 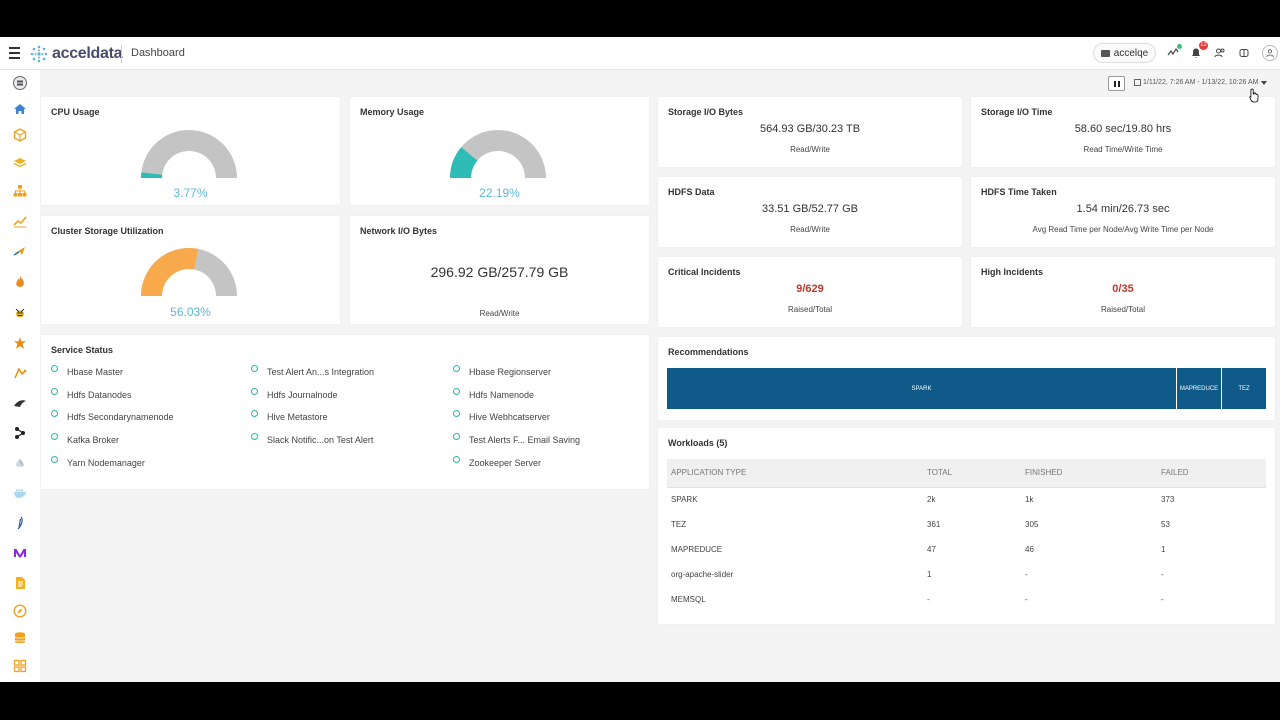 I want to click on table-row: TEZ 361 305 53, so click(x=966, y=524).